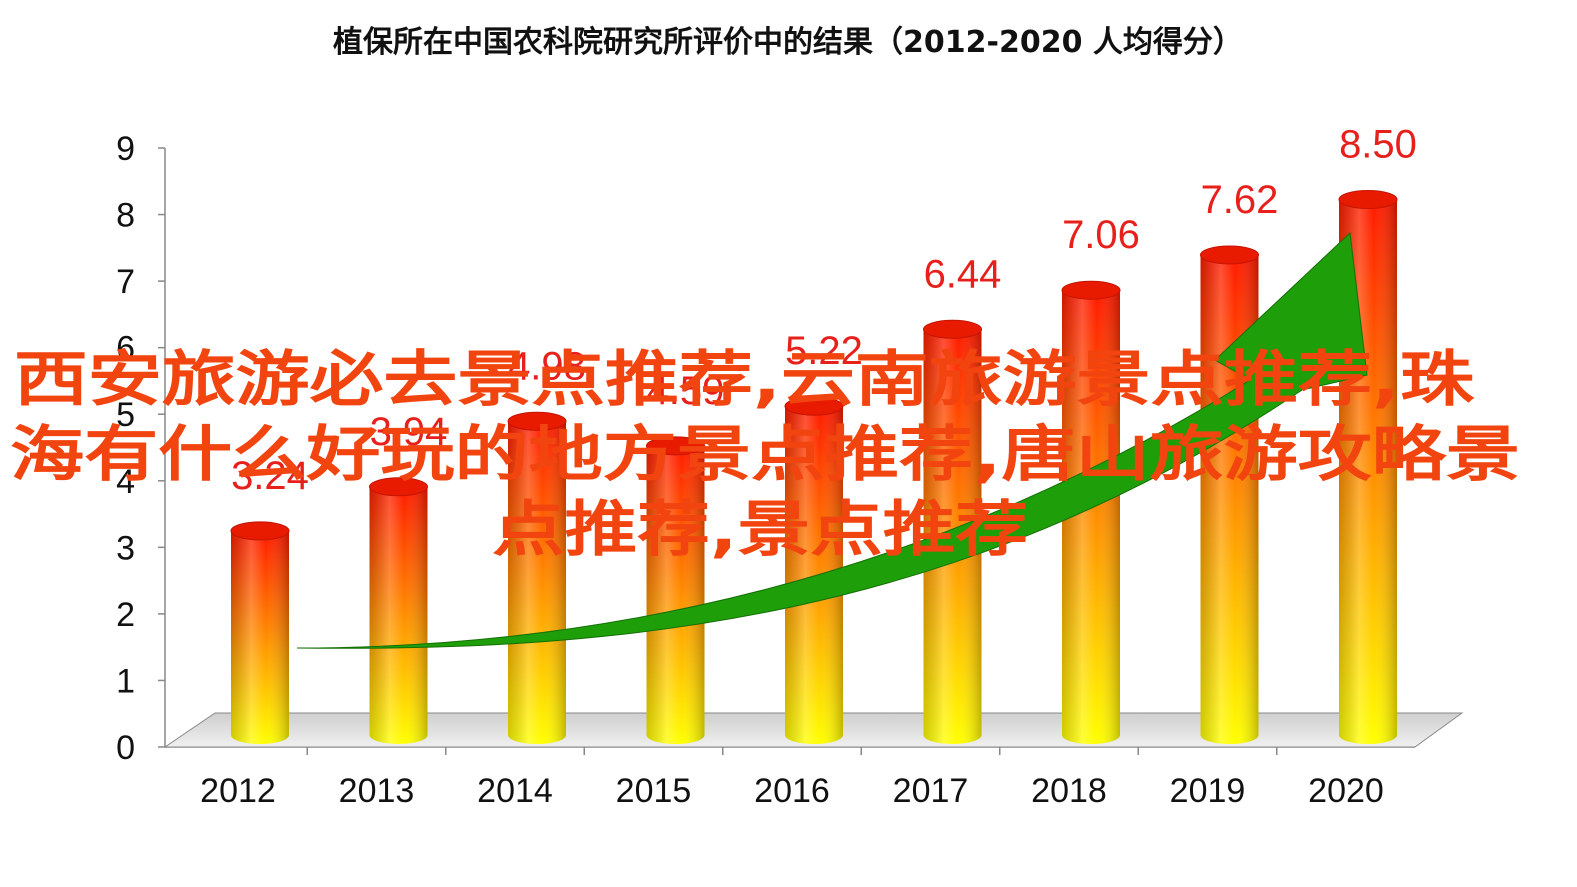  I want to click on data-label: 5.22, so click(824, 351).